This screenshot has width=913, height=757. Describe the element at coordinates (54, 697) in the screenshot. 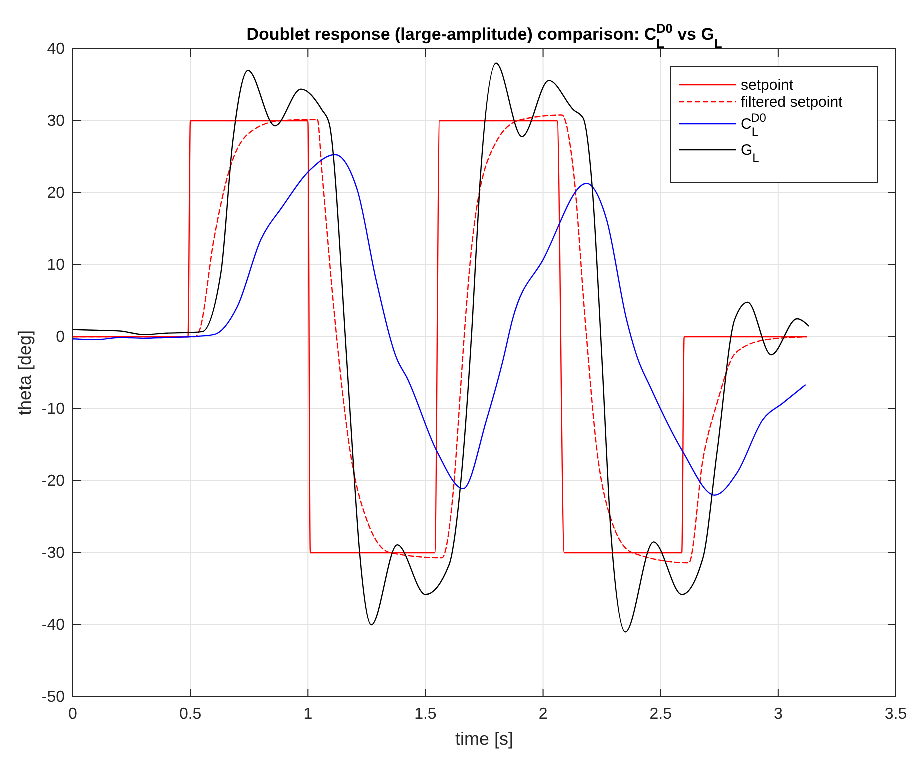

I see `y-tick-label: -50` at that location.